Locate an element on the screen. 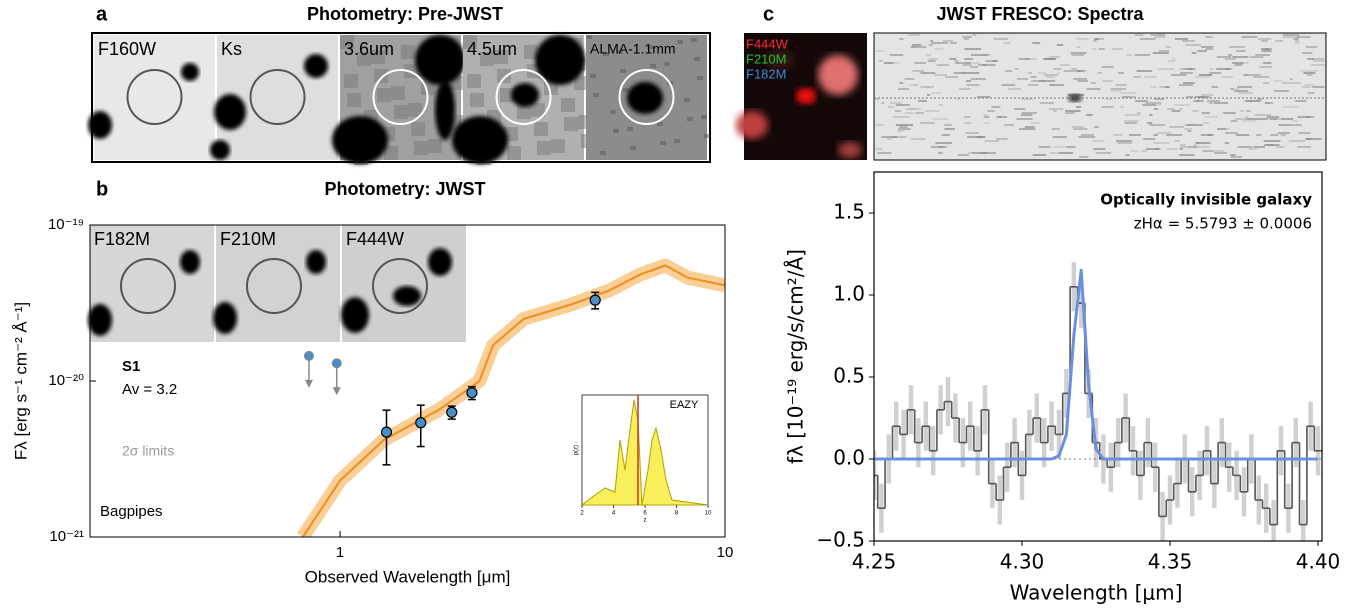 This screenshot has width=1367, height=609. x-tick-label: 4.30 is located at coordinates (1022, 562).